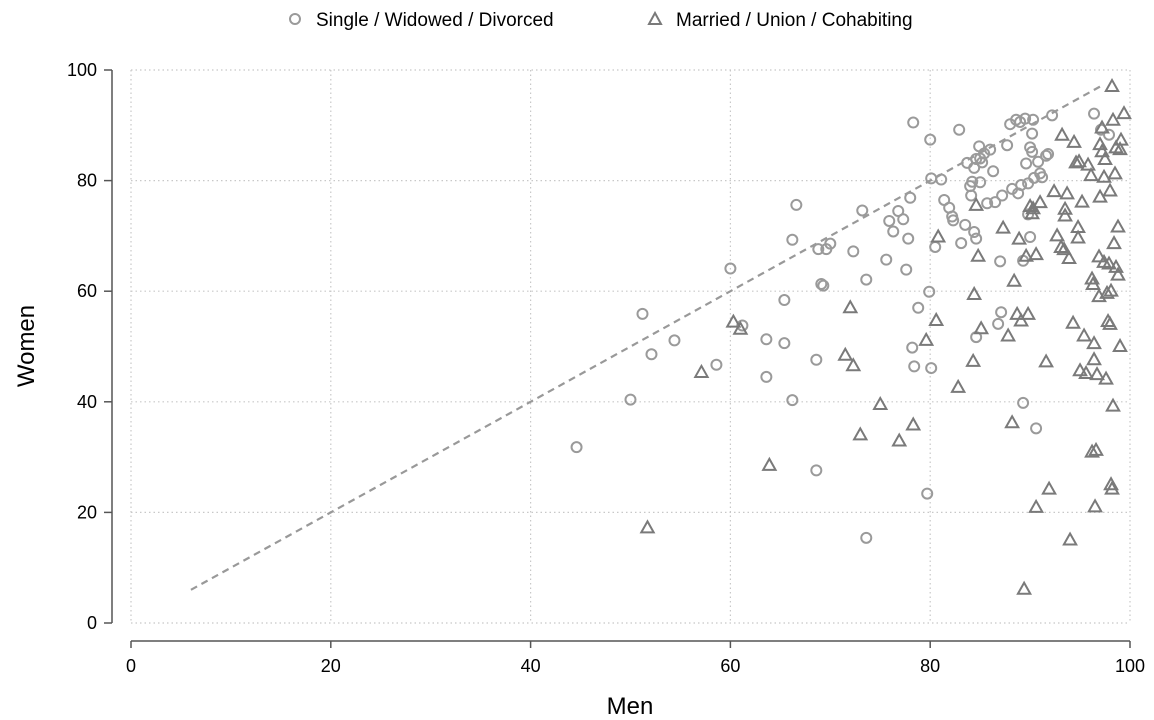 This screenshot has height=720, width=1154. Describe the element at coordinates (87, 402) in the screenshot. I see `y-tick-label: 40` at that location.